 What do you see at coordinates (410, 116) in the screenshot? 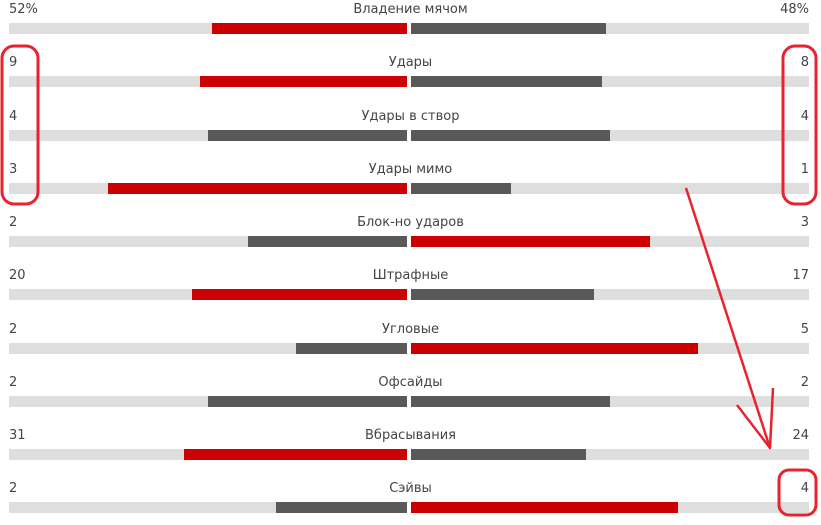
I see `stat-label: Удары в створ` at bounding box center [410, 116].